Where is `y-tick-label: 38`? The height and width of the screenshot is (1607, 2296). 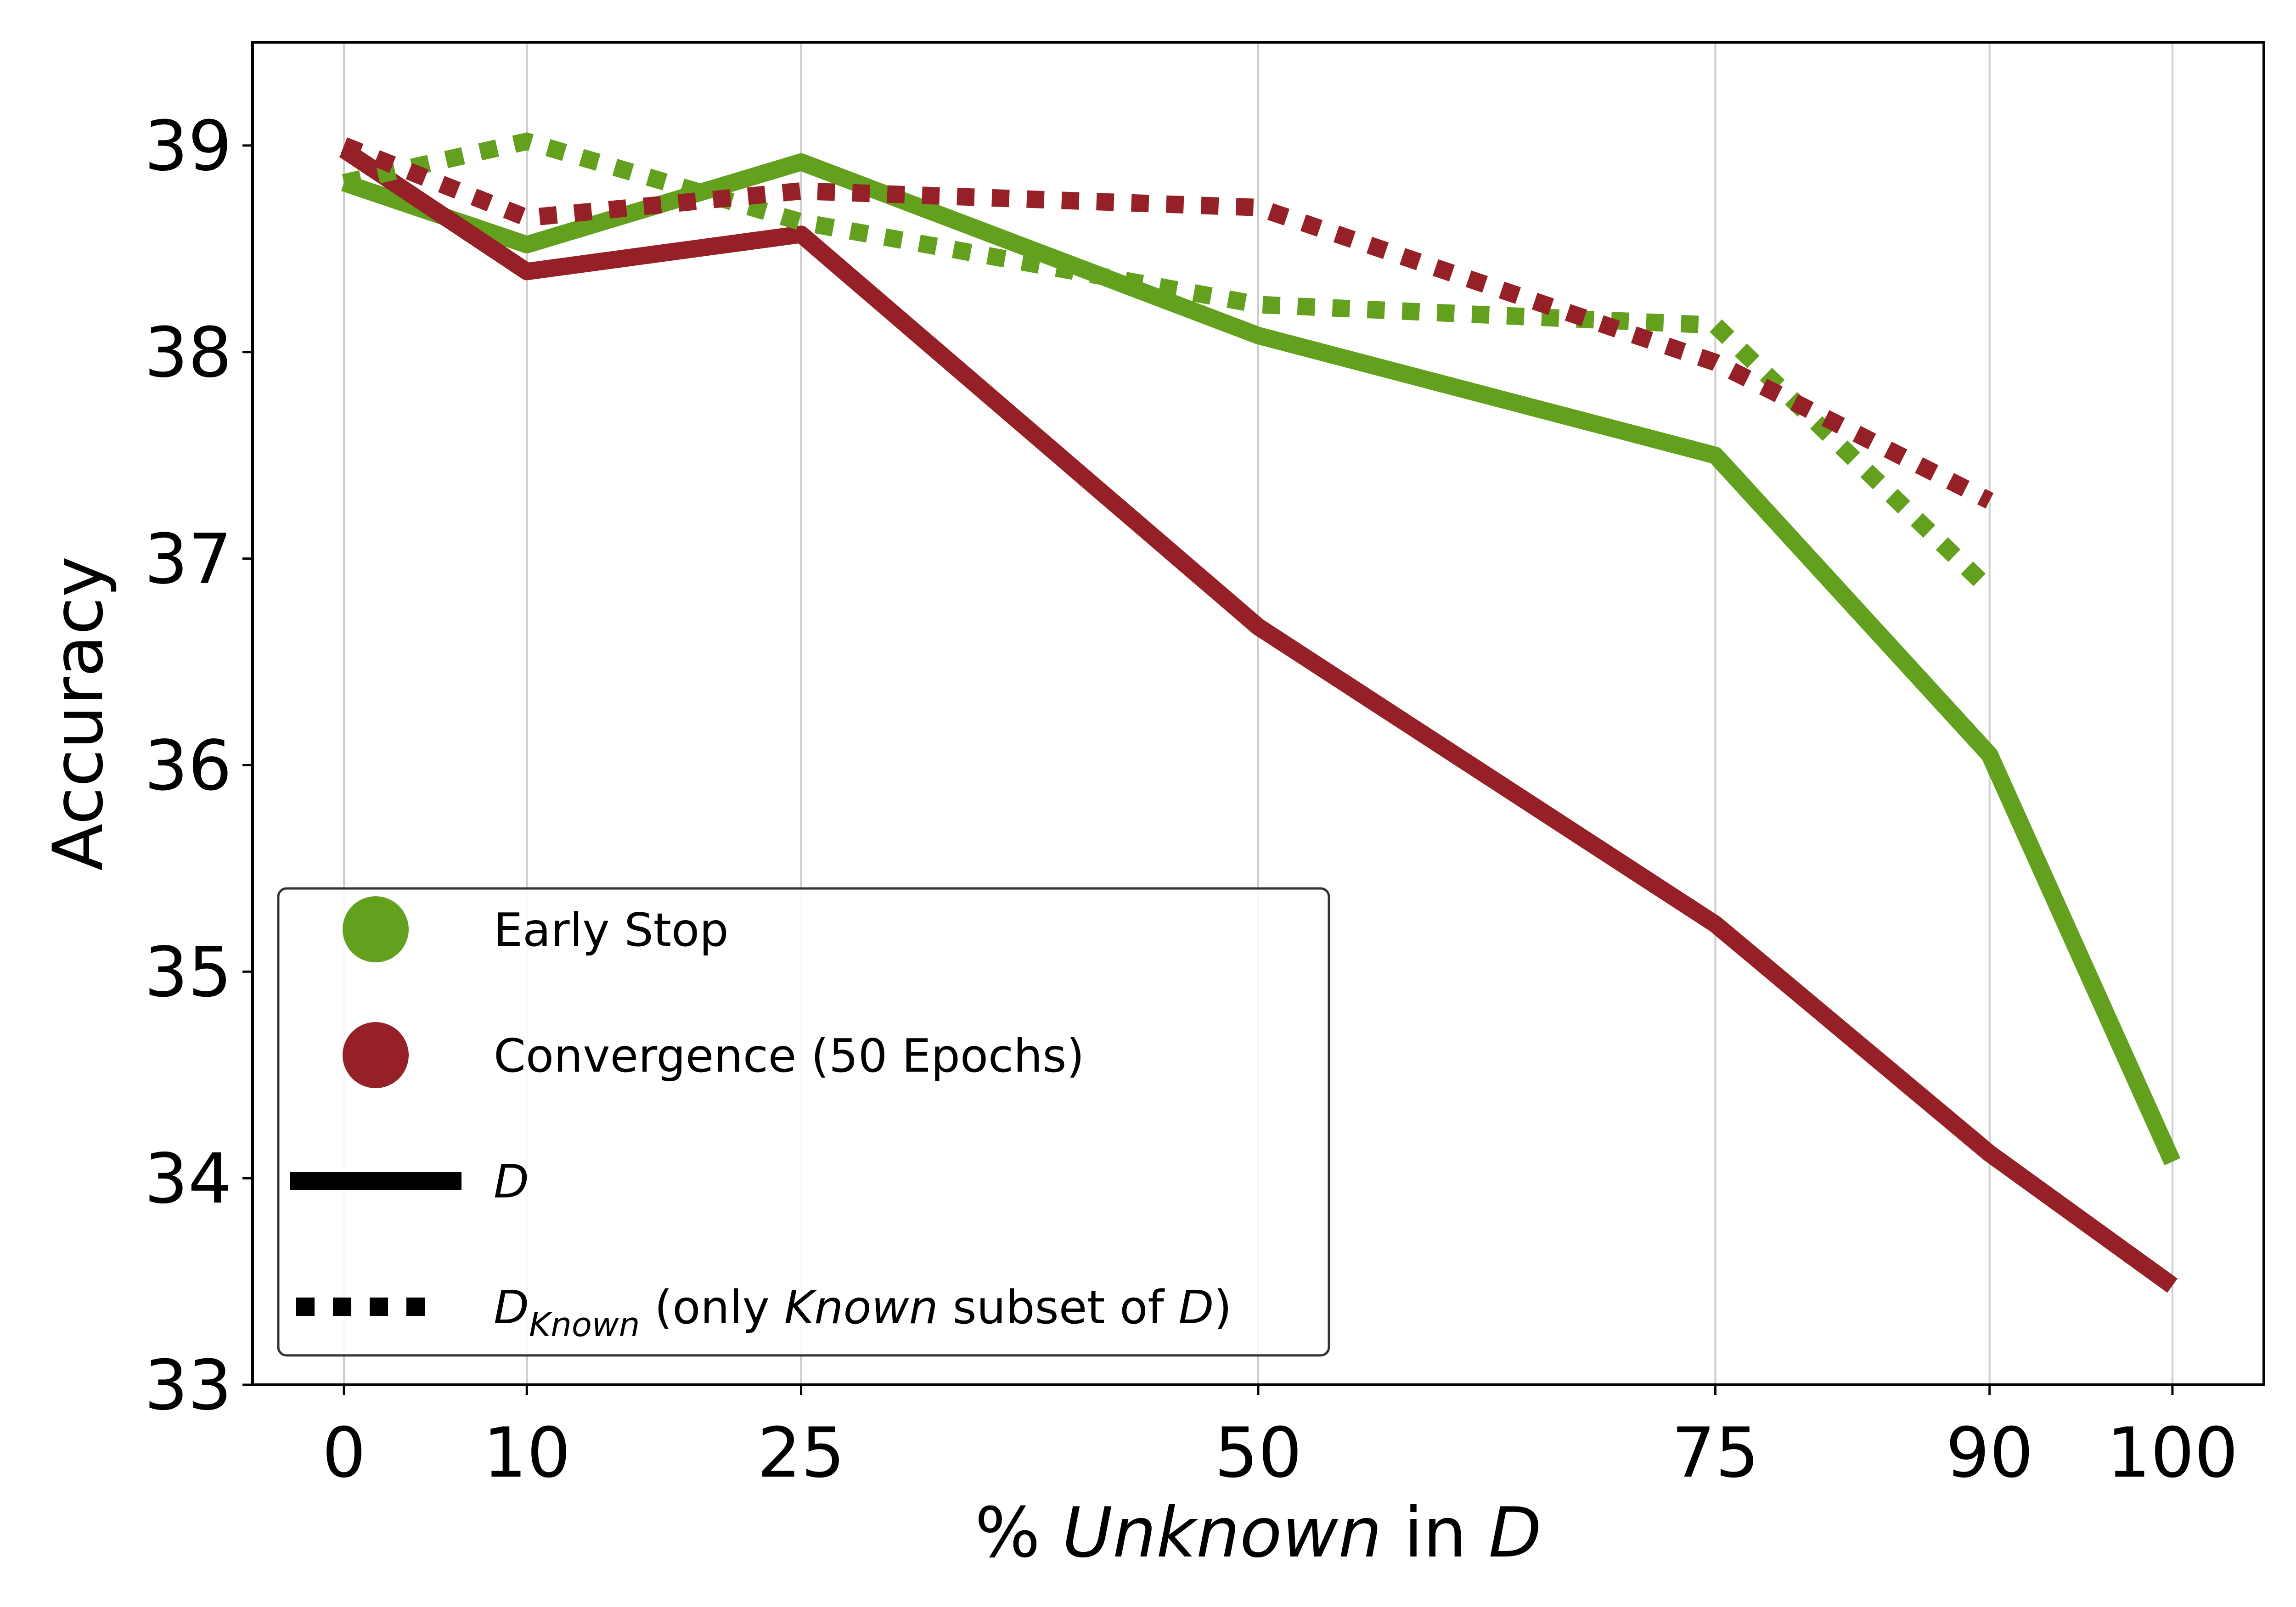
y-tick-label: 38 is located at coordinates (188, 353).